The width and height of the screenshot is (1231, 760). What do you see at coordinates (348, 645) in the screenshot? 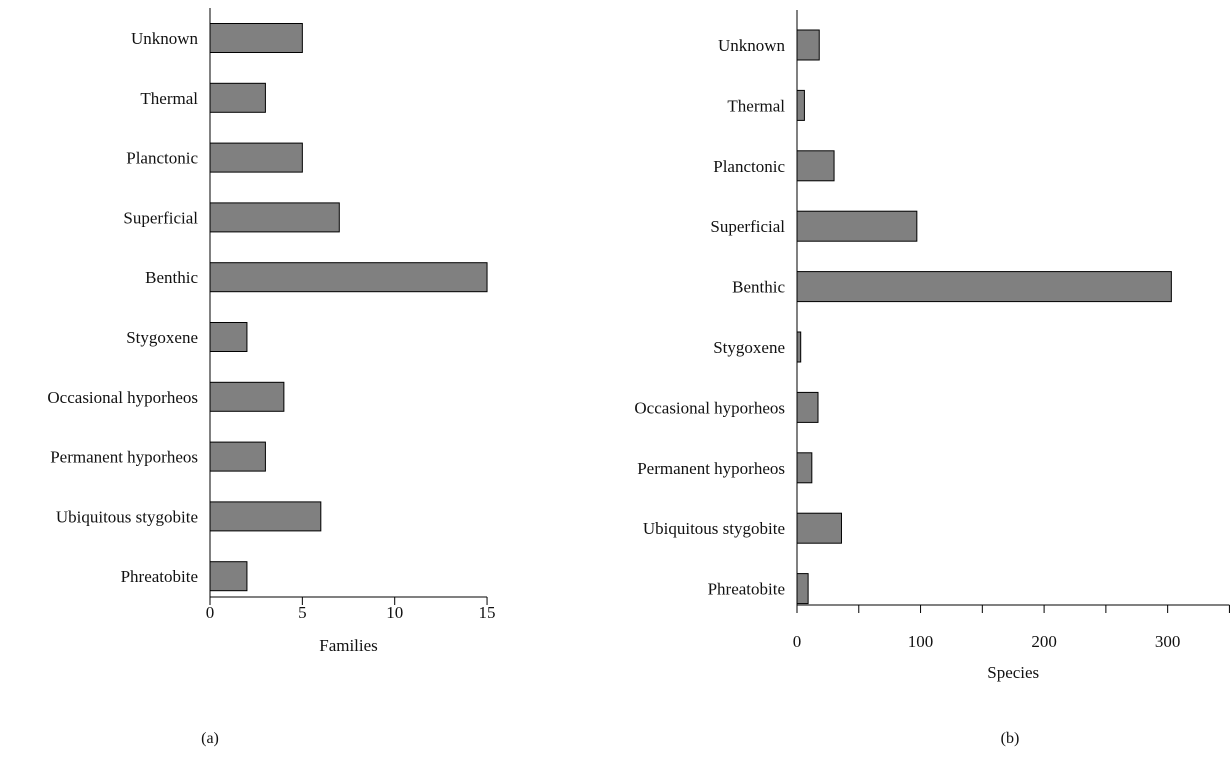
I see `x-axis-title: Families` at bounding box center [348, 645].